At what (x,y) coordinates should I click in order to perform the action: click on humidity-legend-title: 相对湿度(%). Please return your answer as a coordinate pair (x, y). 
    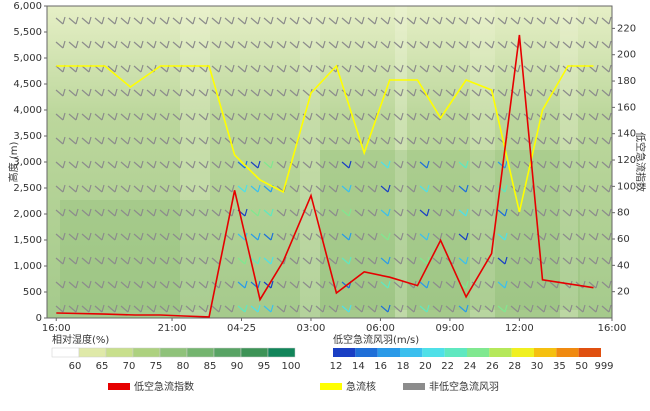
    Looking at the image, I should click on (80, 339).